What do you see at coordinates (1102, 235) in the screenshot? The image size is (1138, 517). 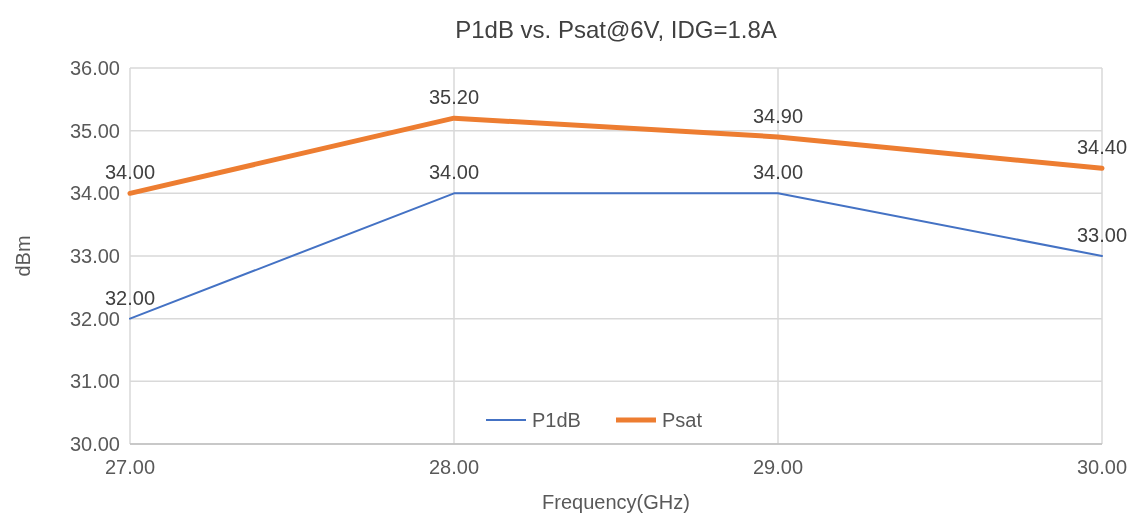 I see `data-label: 33.00` at bounding box center [1102, 235].